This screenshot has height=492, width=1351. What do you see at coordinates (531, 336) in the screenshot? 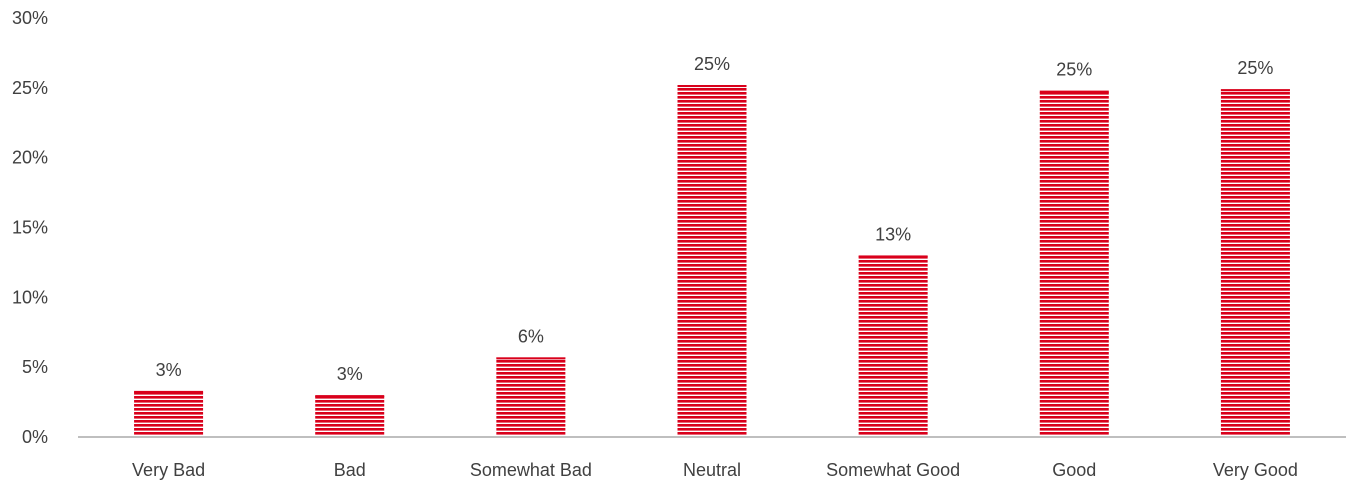
I see `bar-data-label: 6%` at bounding box center [531, 336].